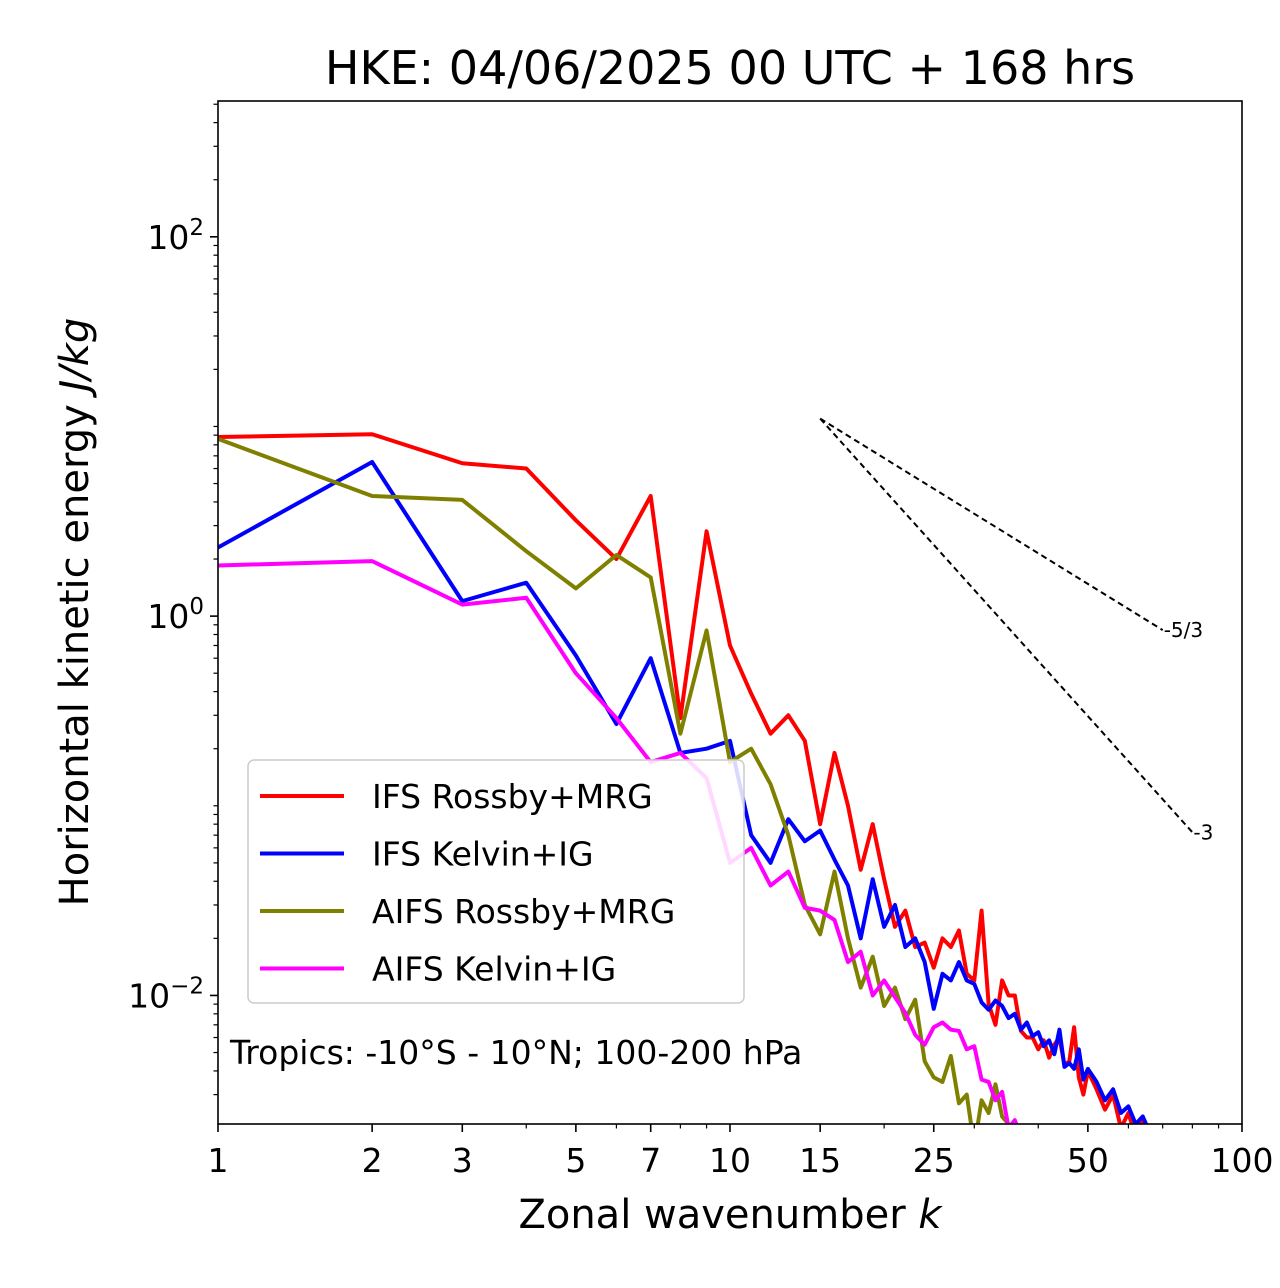  What do you see at coordinates (1189, 731) in the screenshot?
I see `reference-line-labels: -5/3 -3` at bounding box center [1189, 731].